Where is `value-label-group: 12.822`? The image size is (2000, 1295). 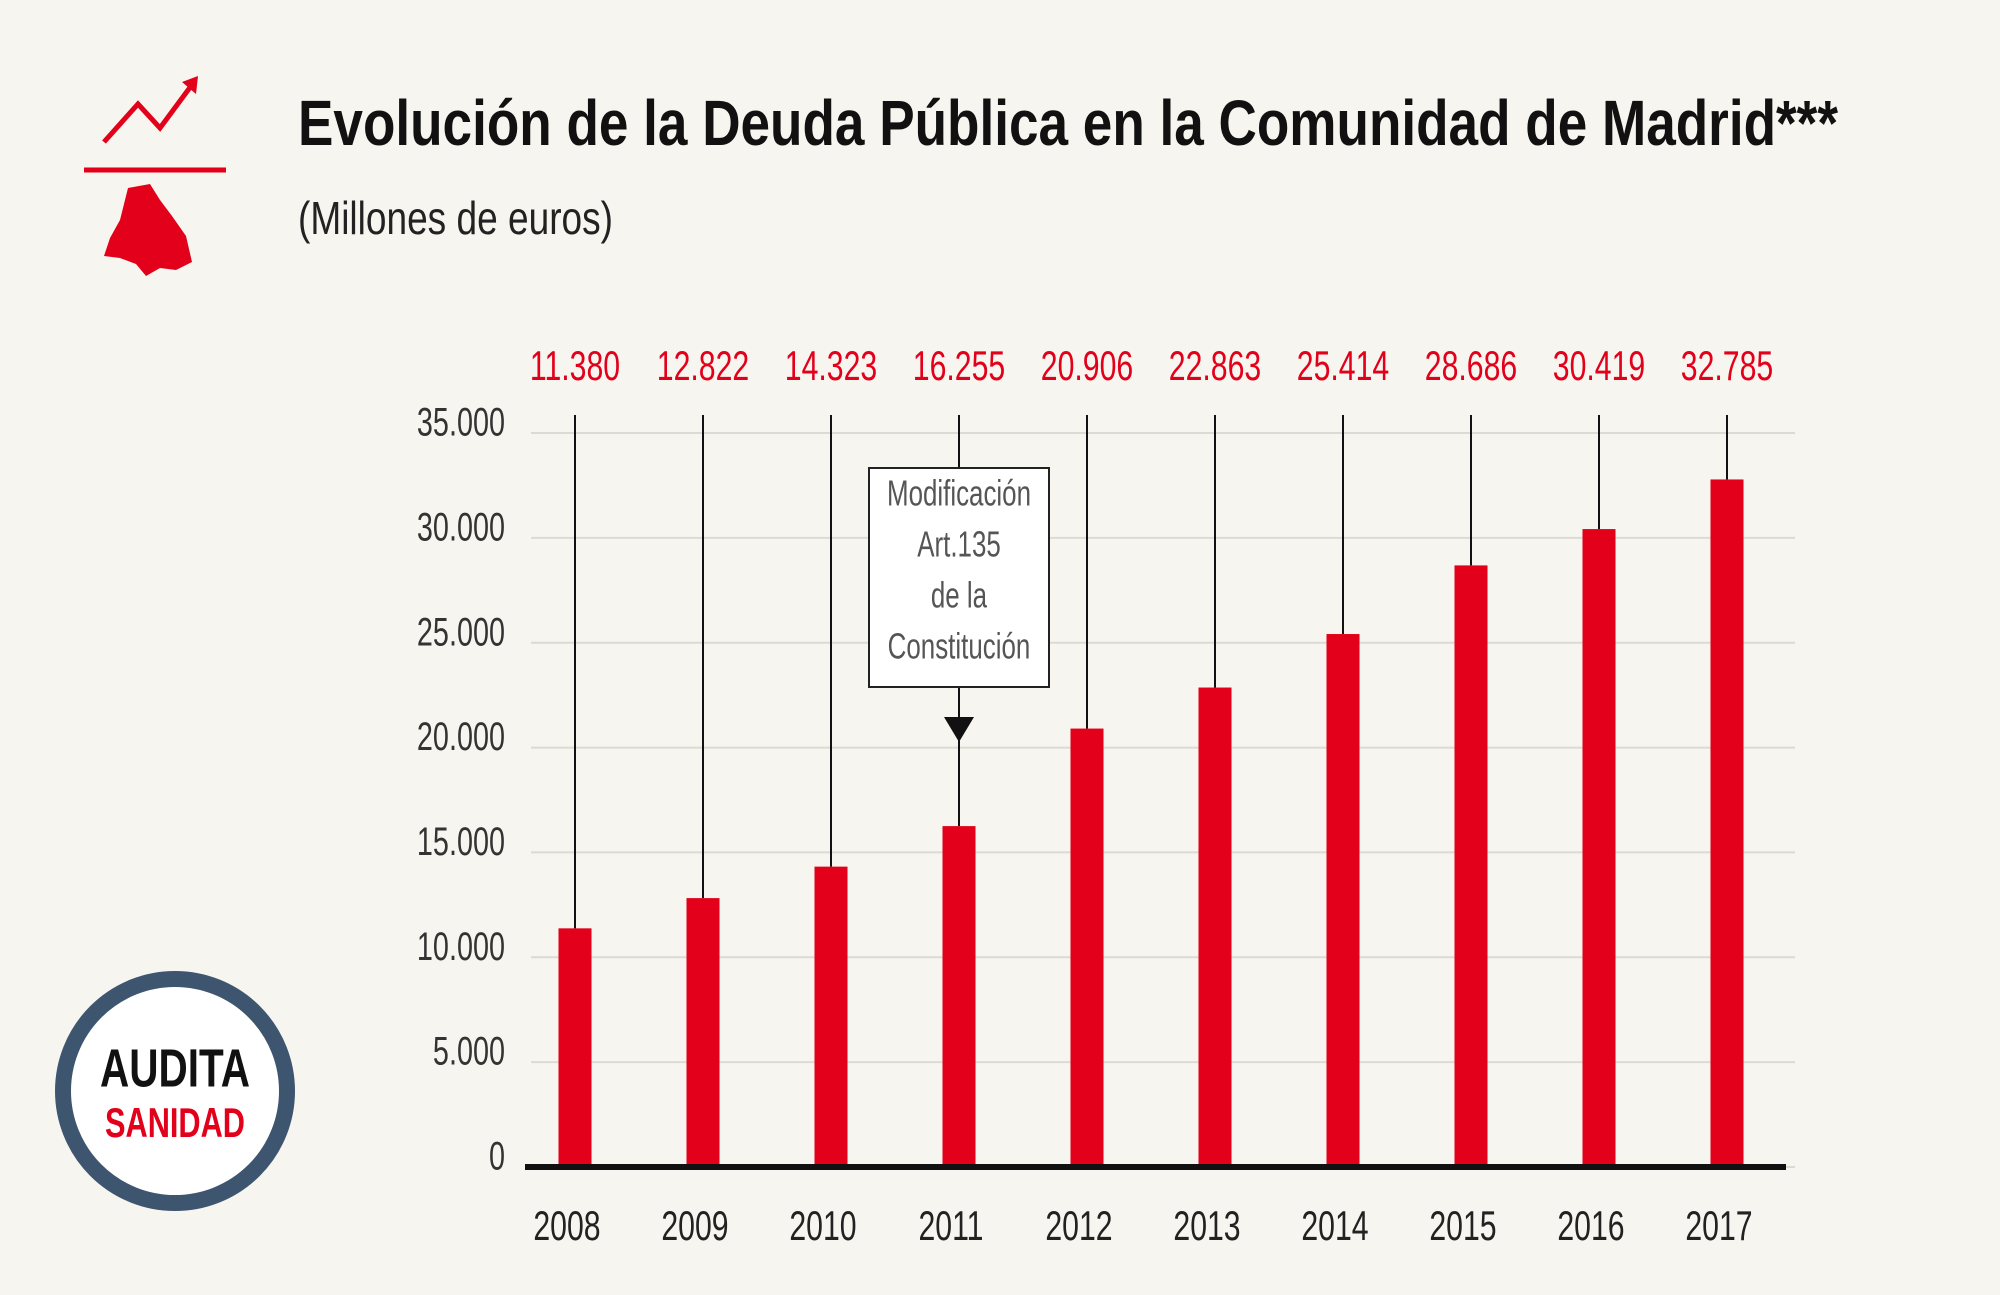
value-label-group: 12.822 is located at coordinates (703, 365).